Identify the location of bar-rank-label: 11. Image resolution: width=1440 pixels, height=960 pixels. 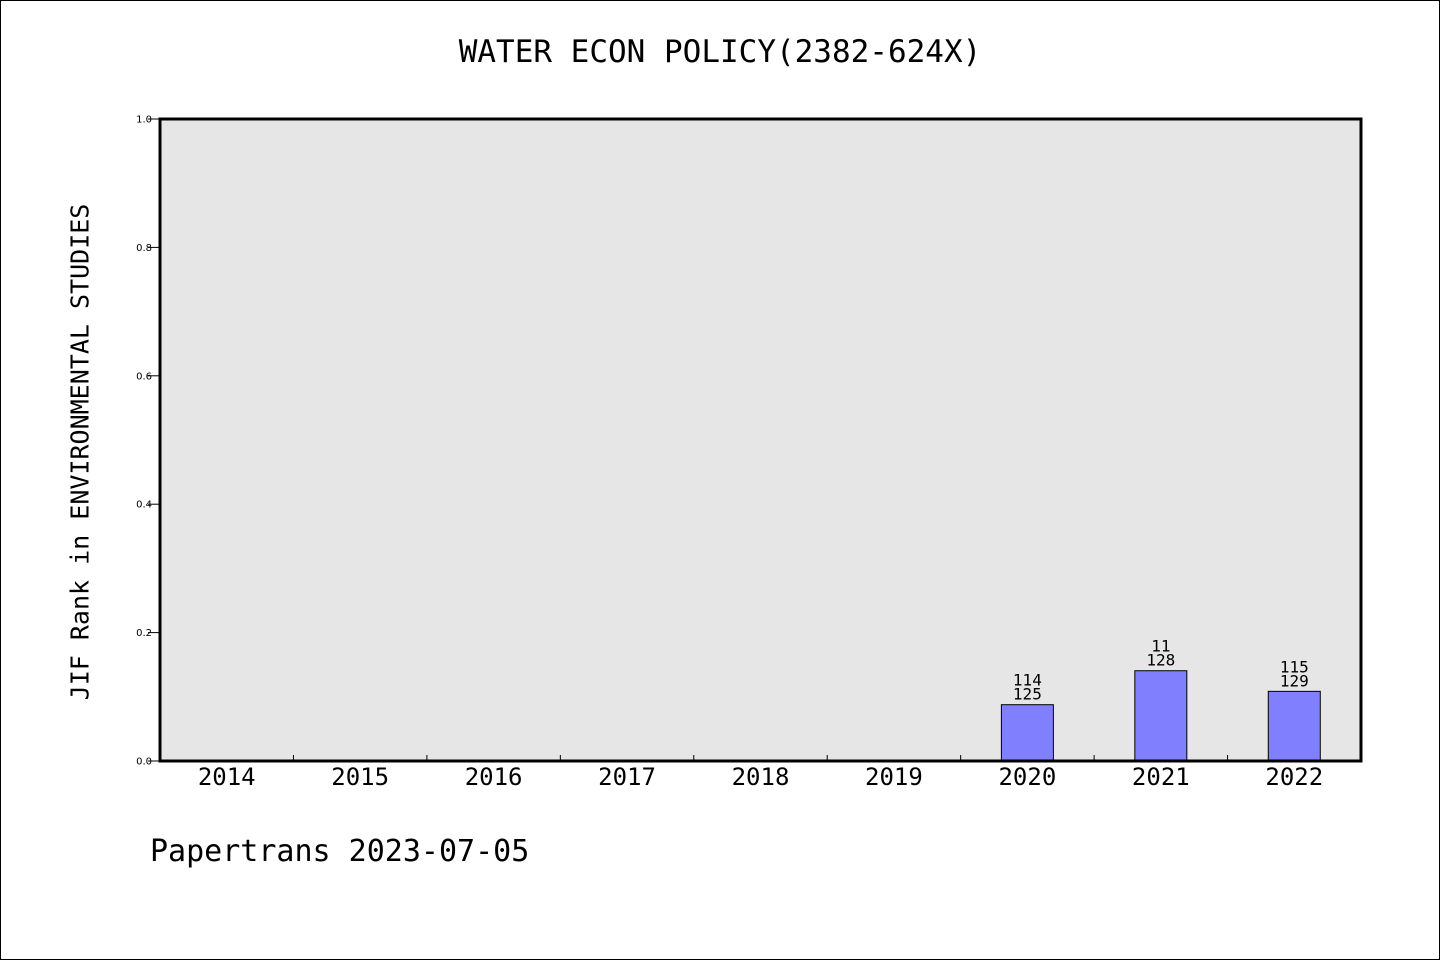
(1160, 646).